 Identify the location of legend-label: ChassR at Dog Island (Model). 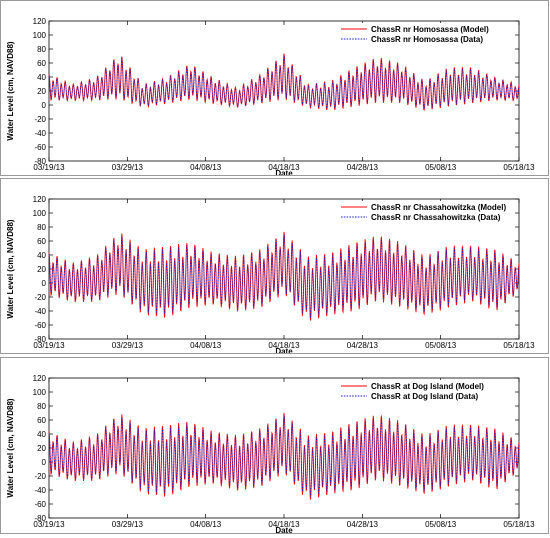
(427, 386).